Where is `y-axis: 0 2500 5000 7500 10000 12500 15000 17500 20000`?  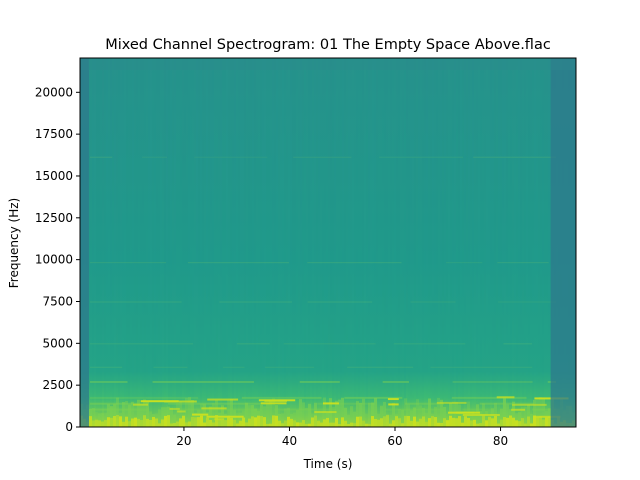 y-axis: 0 2500 5000 7500 10000 12500 15000 17500 20000 is located at coordinates (57, 259).